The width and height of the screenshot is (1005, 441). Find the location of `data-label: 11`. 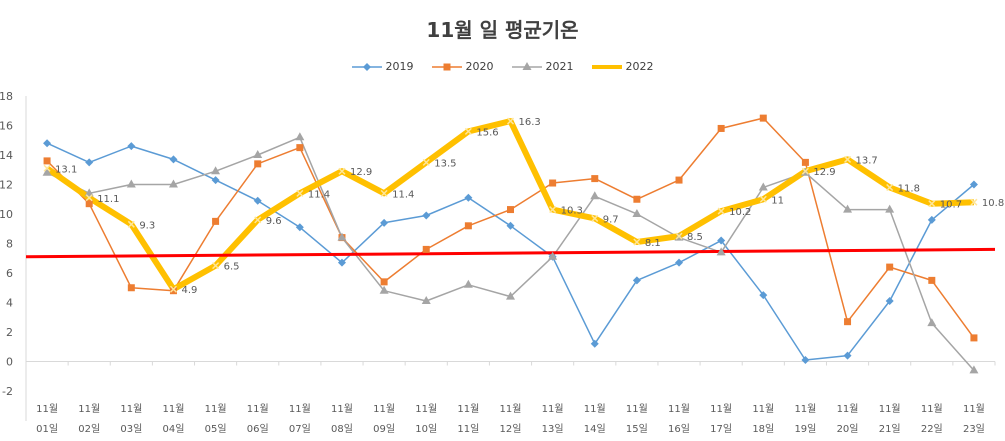

data-label: 11 is located at coordinates (777, 200).